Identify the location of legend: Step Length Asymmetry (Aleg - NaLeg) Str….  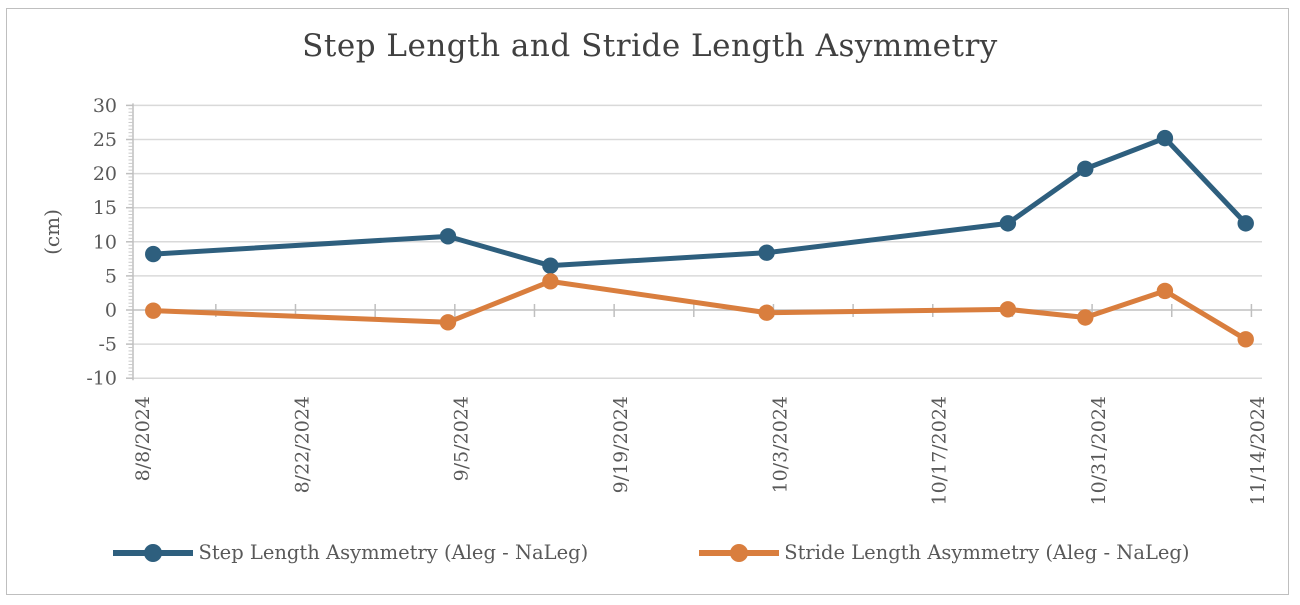
(650, 552).